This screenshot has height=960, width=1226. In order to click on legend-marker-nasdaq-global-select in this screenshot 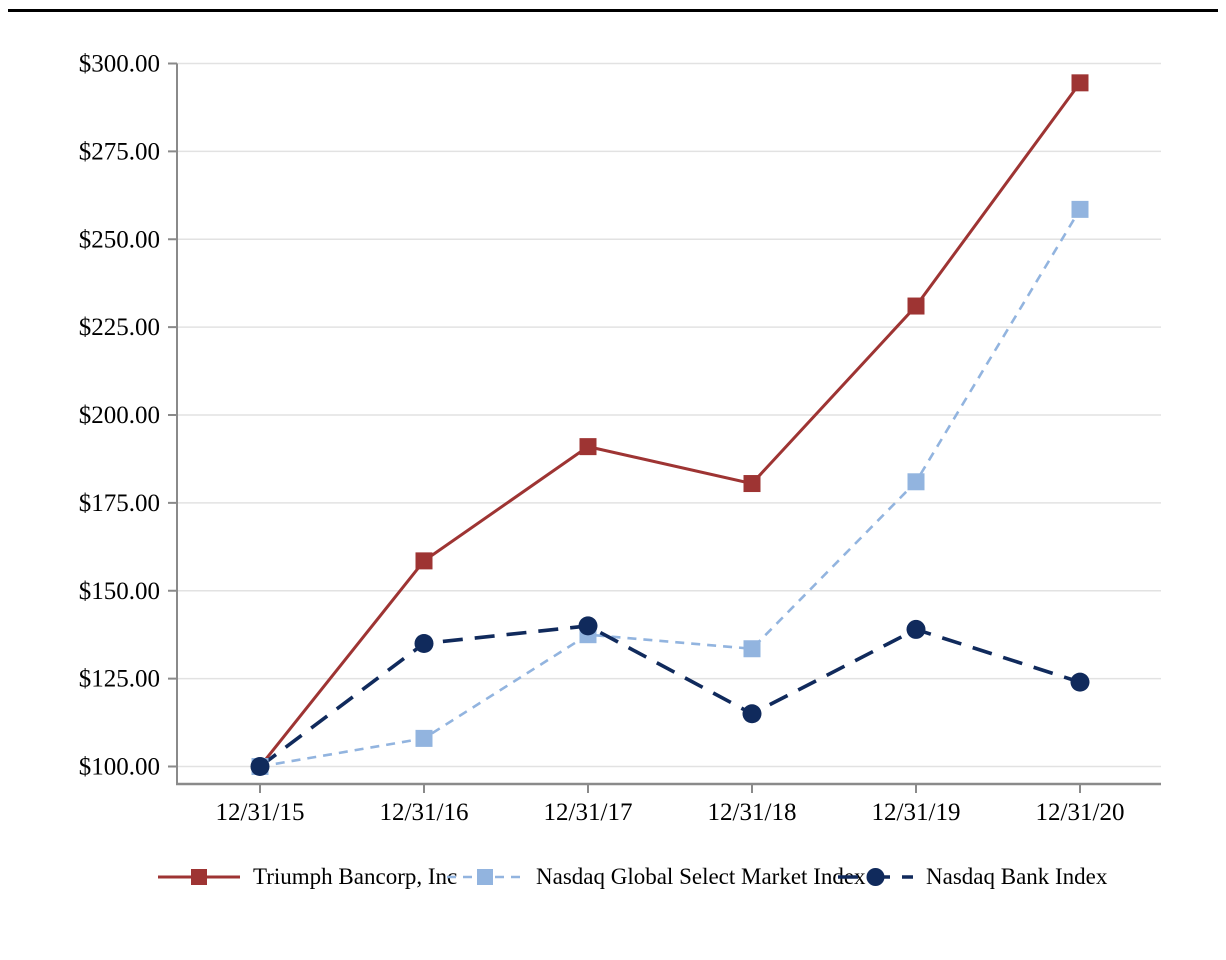, I will do `click(485, 877)`.